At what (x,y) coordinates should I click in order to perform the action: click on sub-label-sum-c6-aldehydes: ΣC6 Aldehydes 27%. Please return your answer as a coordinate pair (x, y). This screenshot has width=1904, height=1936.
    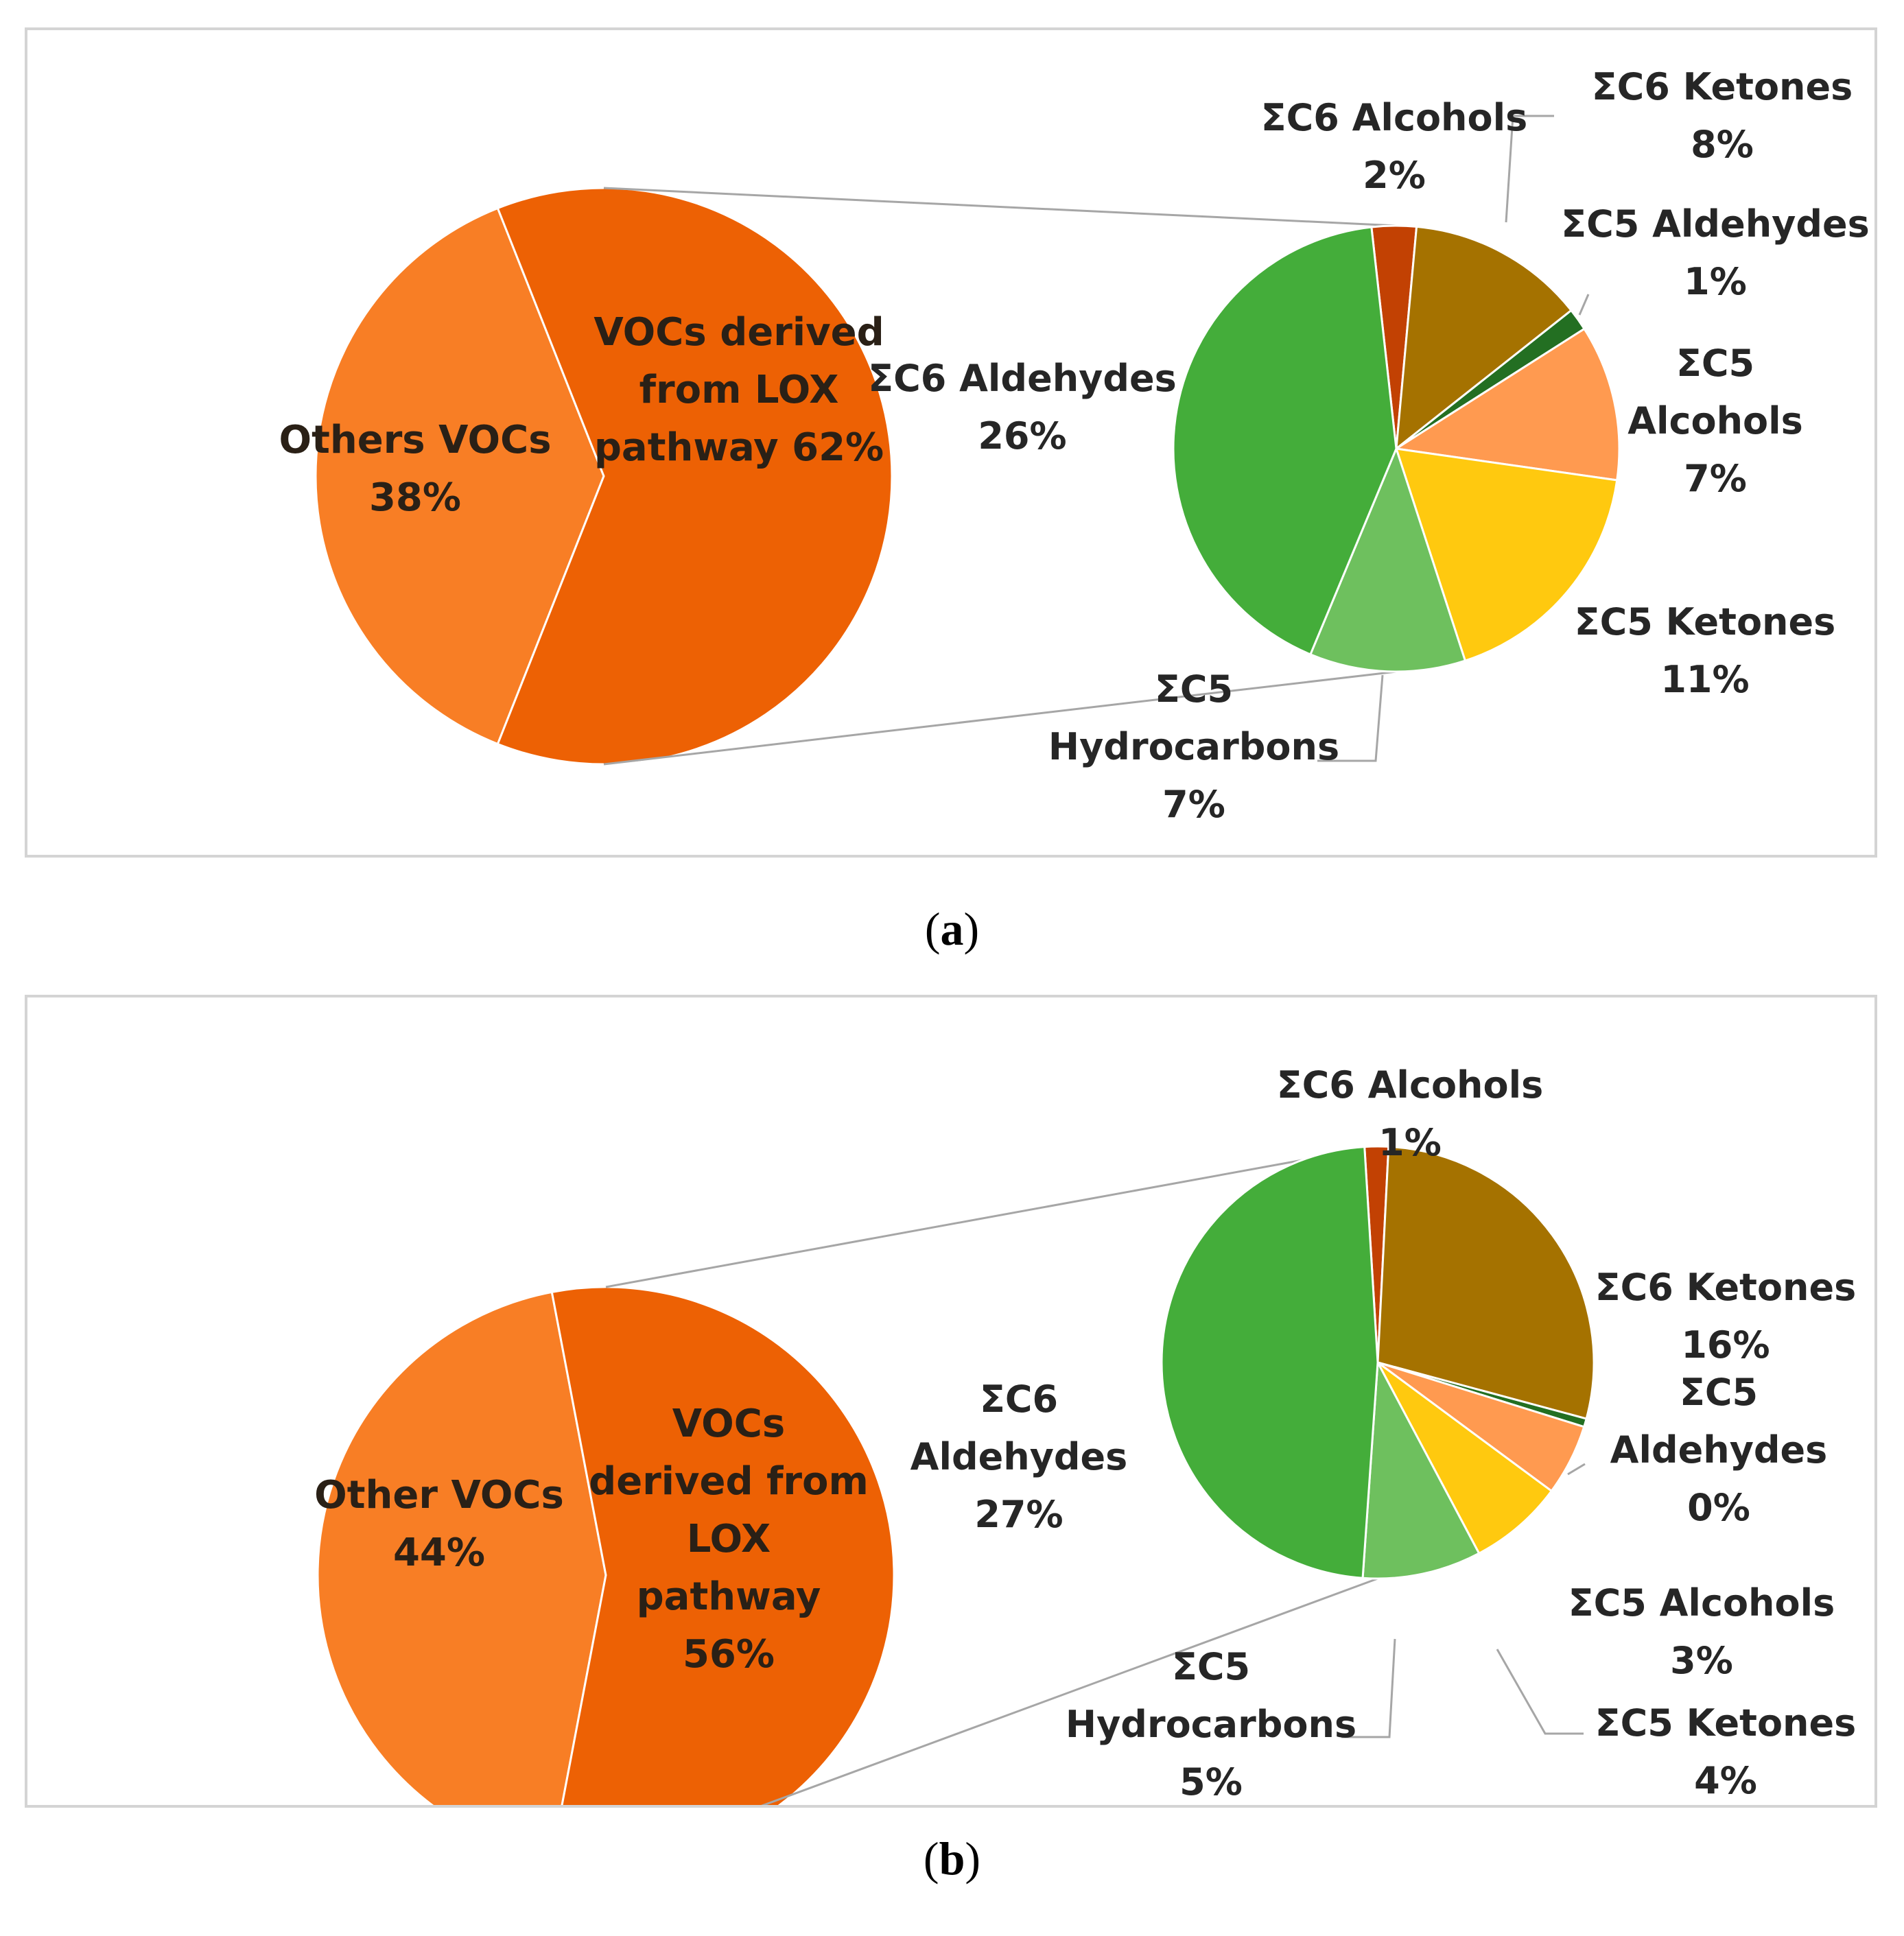
    Looking at the image, I should click on (1019, 1457).